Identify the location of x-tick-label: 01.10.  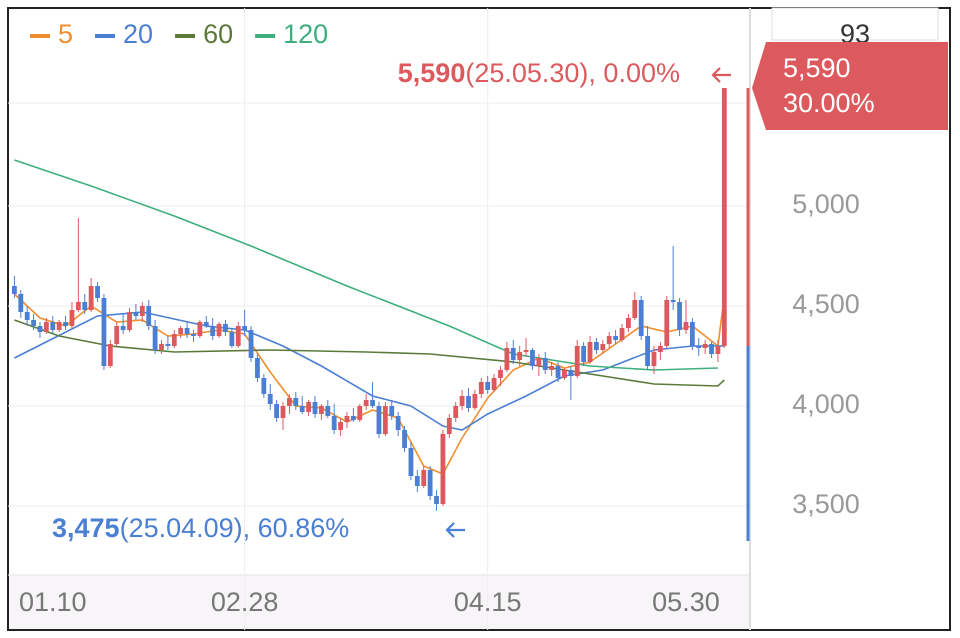
(53, 602).